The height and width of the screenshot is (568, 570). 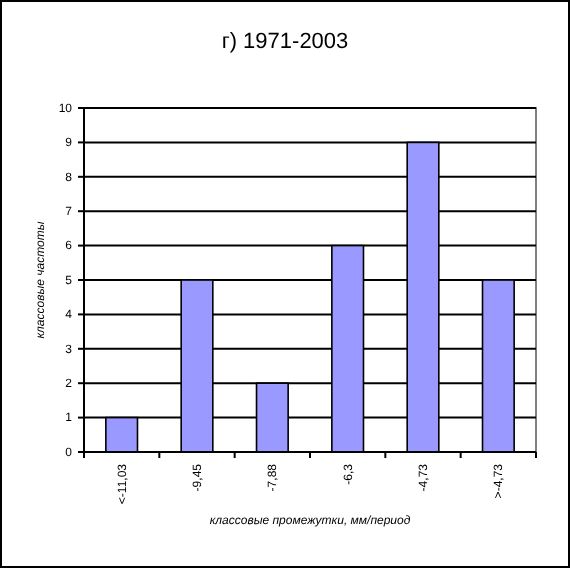 What do you see at coordinates (285, 42) in the screenshot?
I see `chart-title: г) 1971-2003` at bounding box center [285, 42].